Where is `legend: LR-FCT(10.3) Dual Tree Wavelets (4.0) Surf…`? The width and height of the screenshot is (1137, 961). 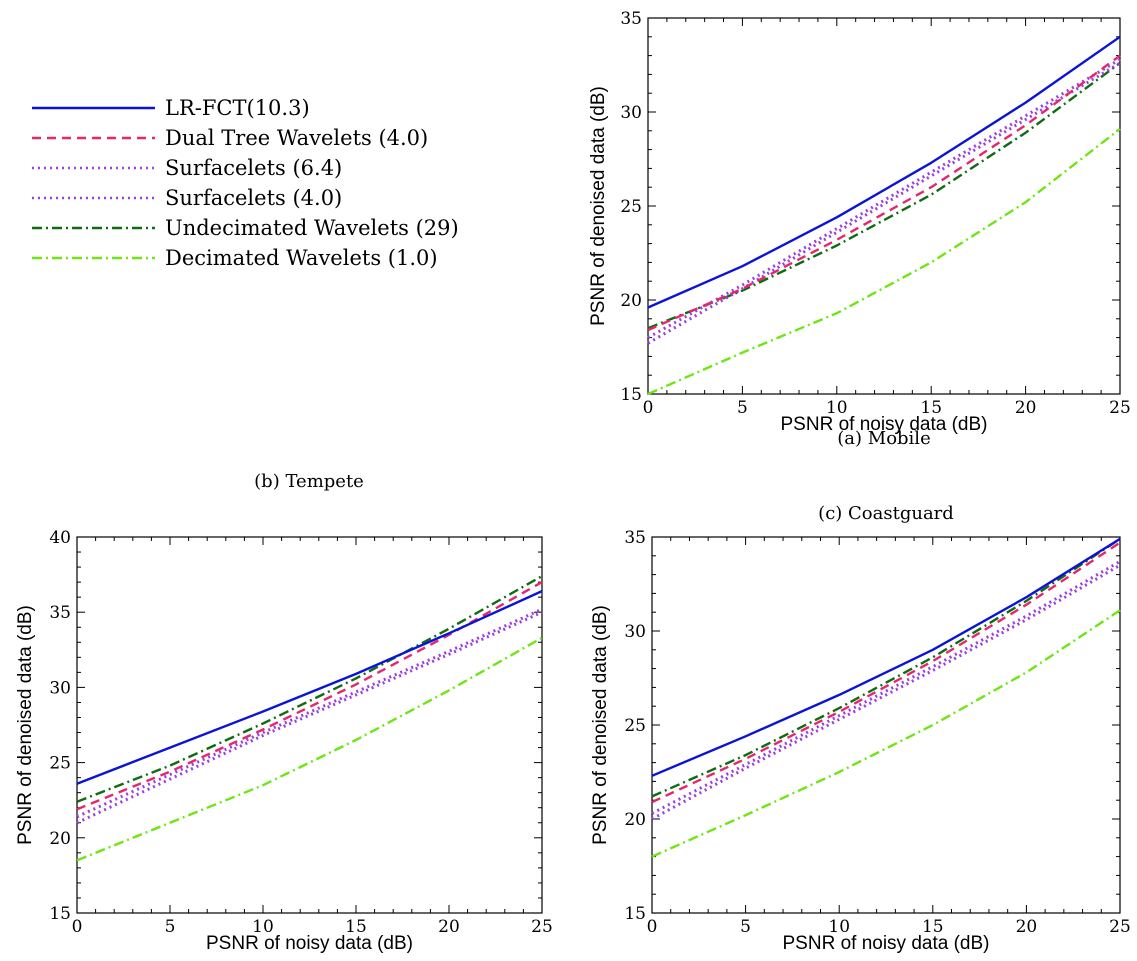
legend: LR-FCT(10.3) Dual Tree Wavelets (4.0) Surf… is located at coordinates (245, 183).